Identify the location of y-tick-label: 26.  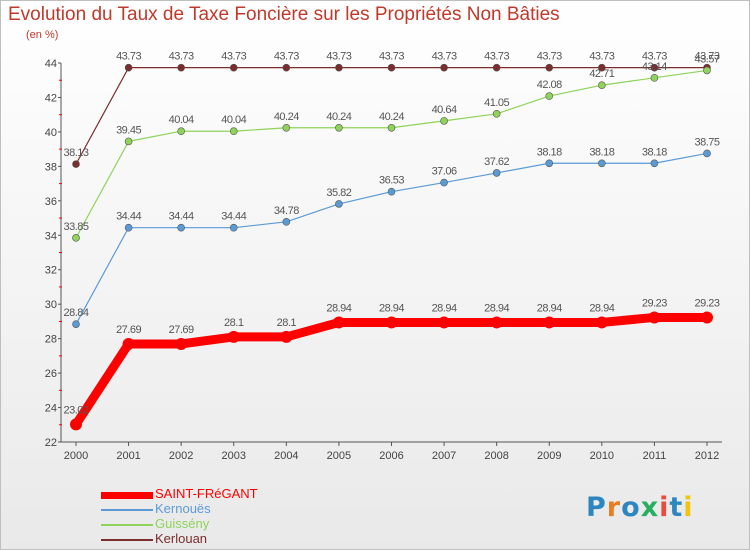
(51, 374).